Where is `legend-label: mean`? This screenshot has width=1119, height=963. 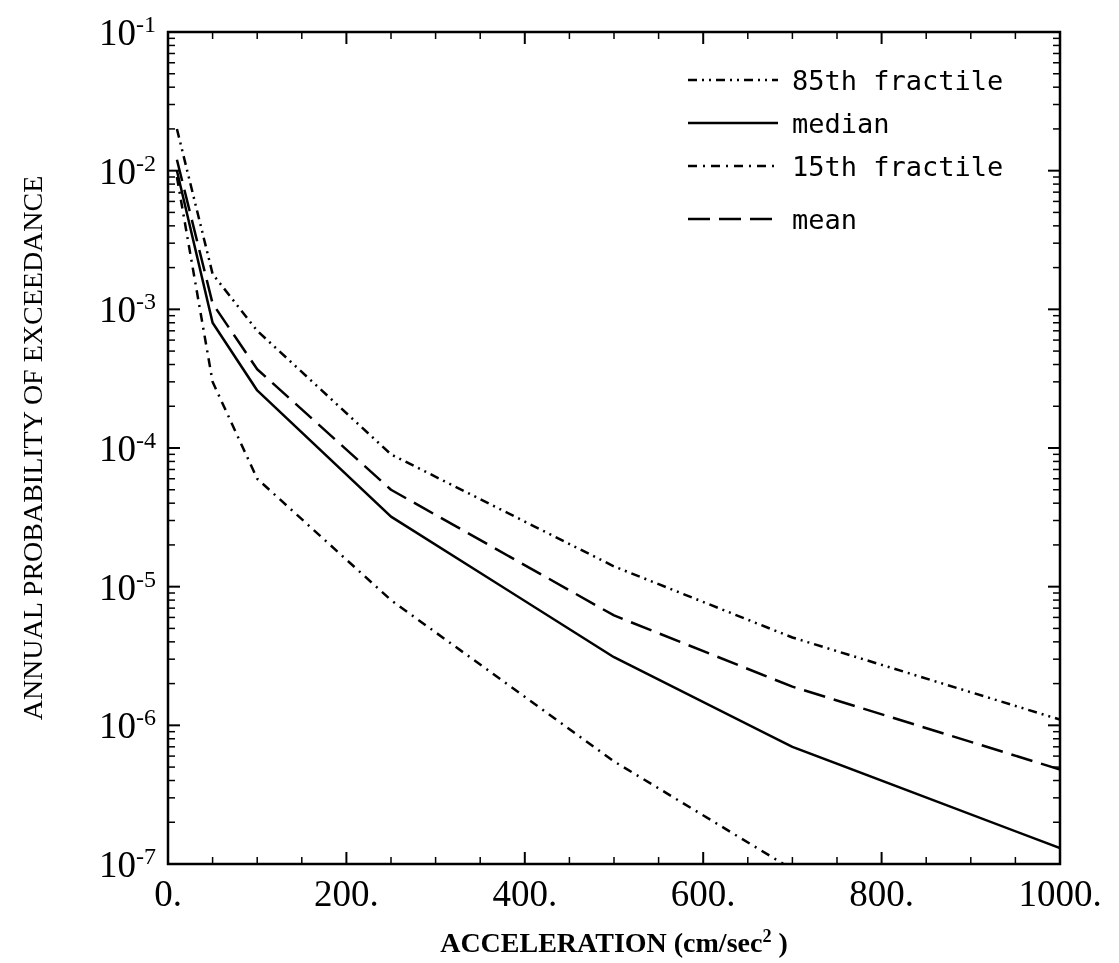 legend-label: mean is located at coordinates (825, 219).